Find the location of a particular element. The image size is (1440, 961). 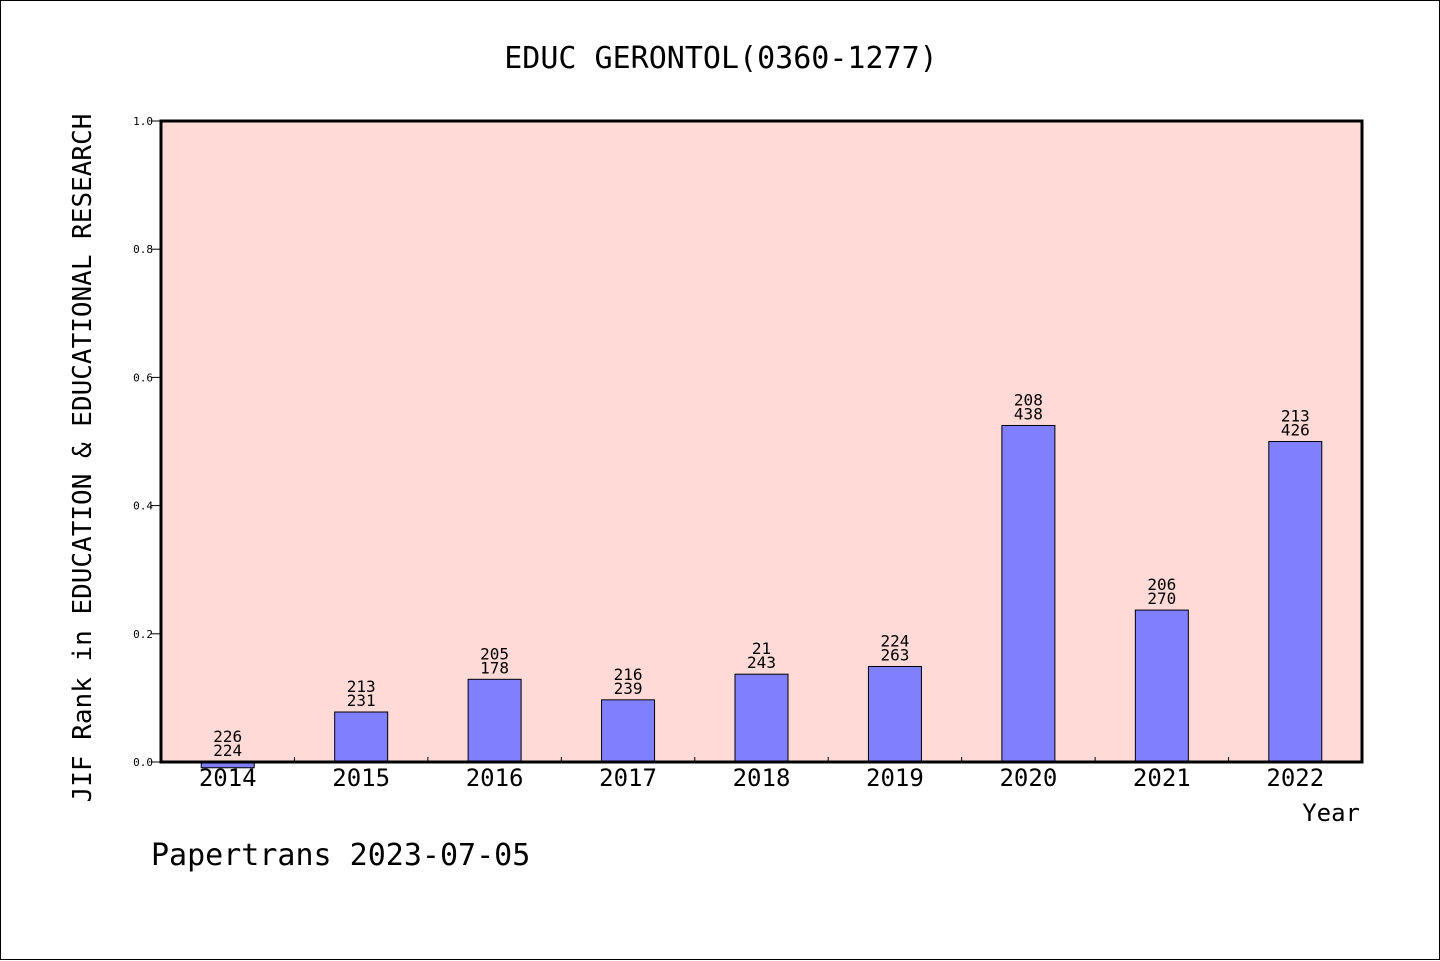

x-tick-label-2014: 2014 is located at coordinates (228, 778).